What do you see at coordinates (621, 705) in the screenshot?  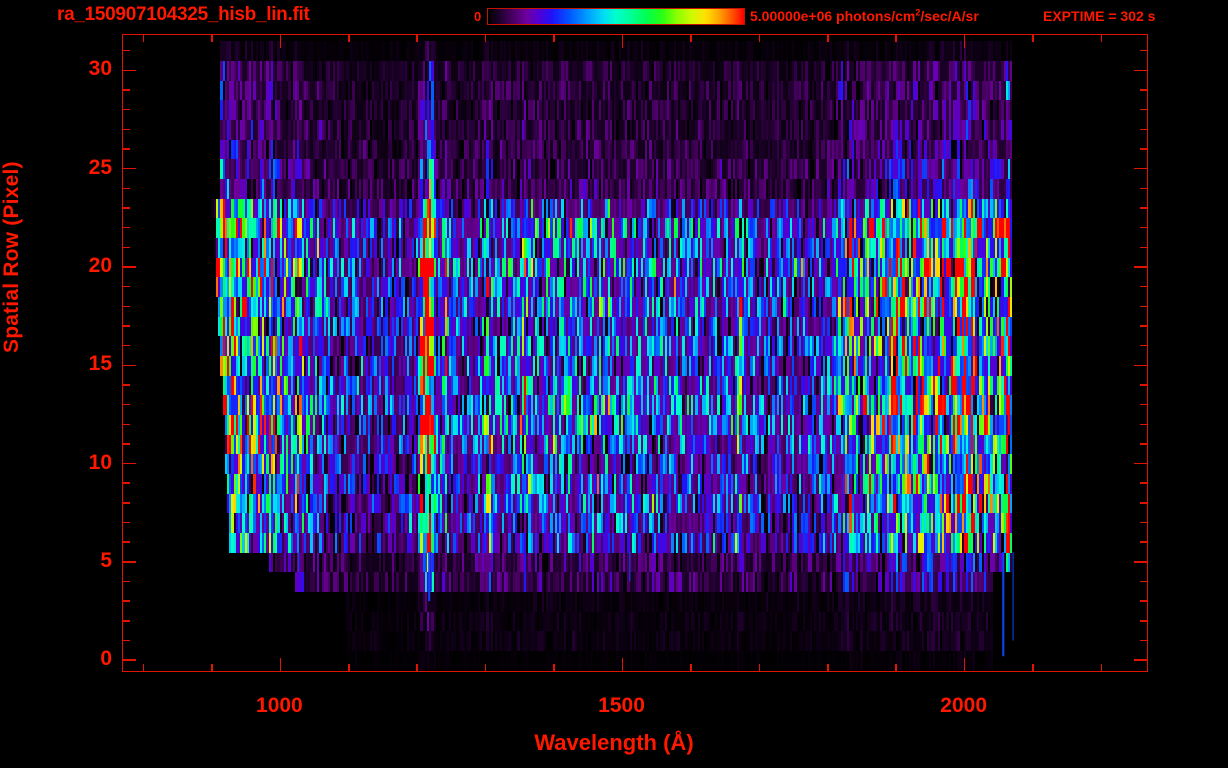 I see `x-tick-label: 1500` at bounding box center [621, 705].